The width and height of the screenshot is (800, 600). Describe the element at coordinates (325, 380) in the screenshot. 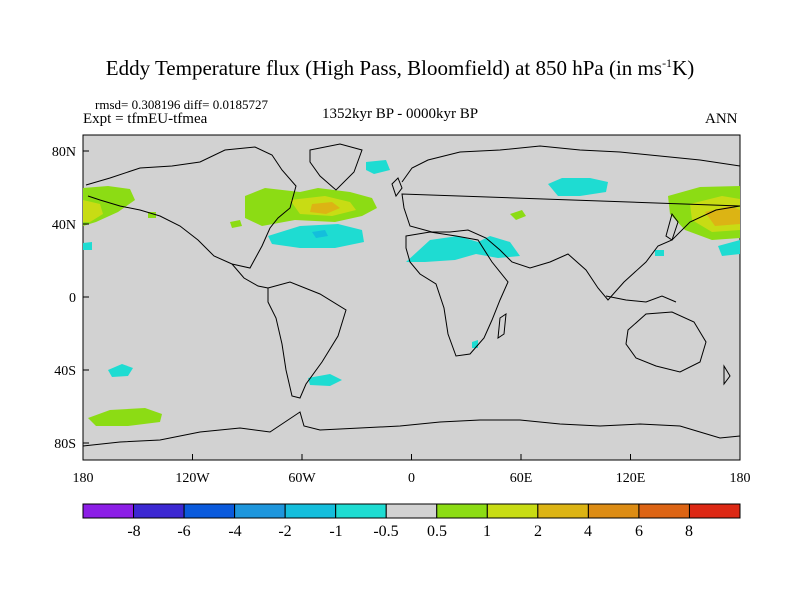

I see `anomaly-cyan-satl` at that location.